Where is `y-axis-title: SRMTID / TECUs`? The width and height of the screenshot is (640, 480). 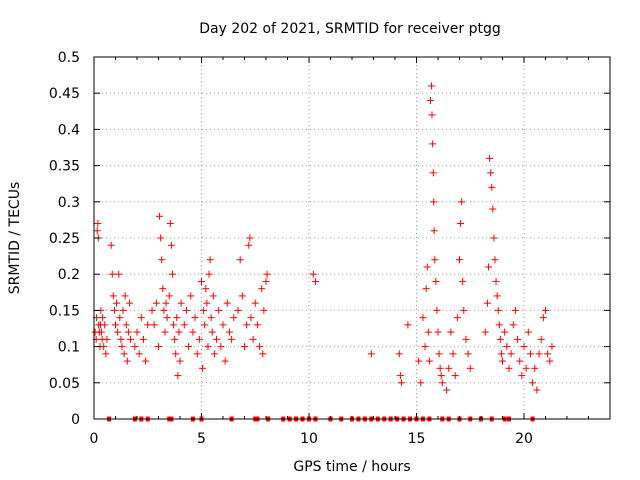 y-axis-title: SRMTID / TECUs is located at coordinates (15, 238).